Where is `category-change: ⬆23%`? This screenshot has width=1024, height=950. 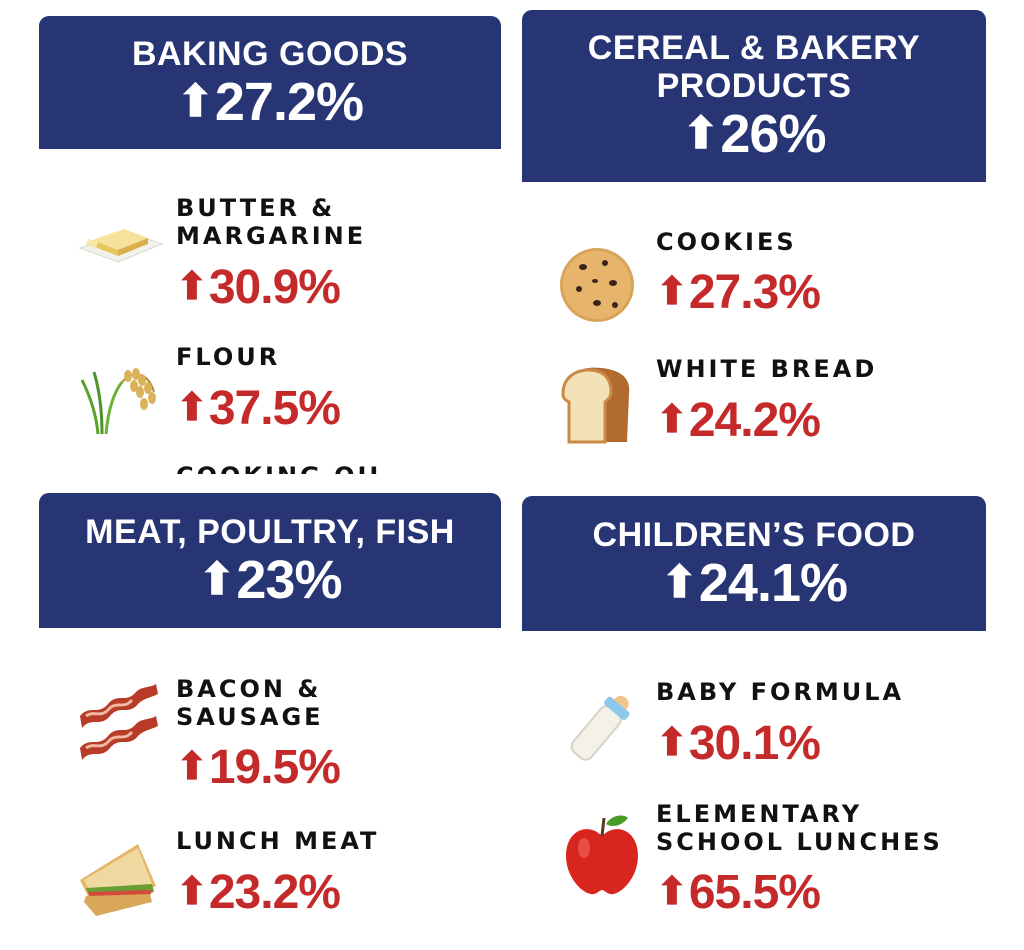
category-change: ⬆23% is located at coordinates (270, 579).